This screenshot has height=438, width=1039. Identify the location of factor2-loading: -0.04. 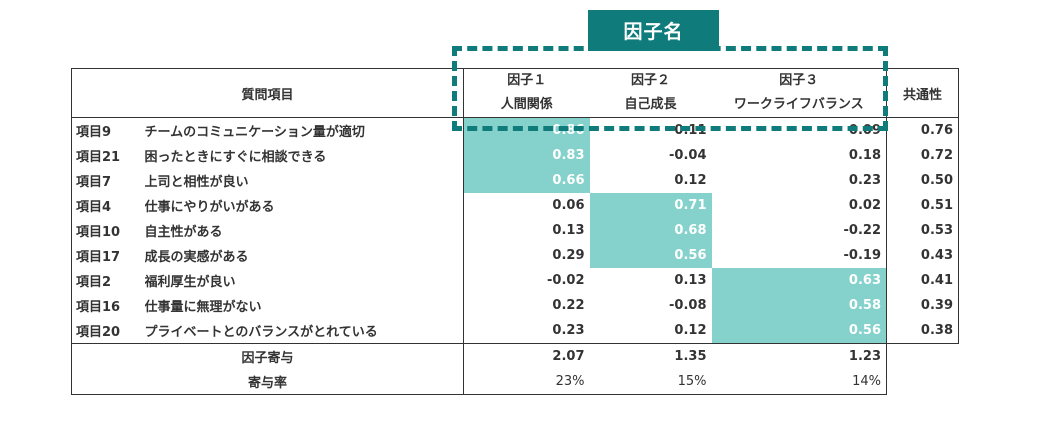
(688, 155).